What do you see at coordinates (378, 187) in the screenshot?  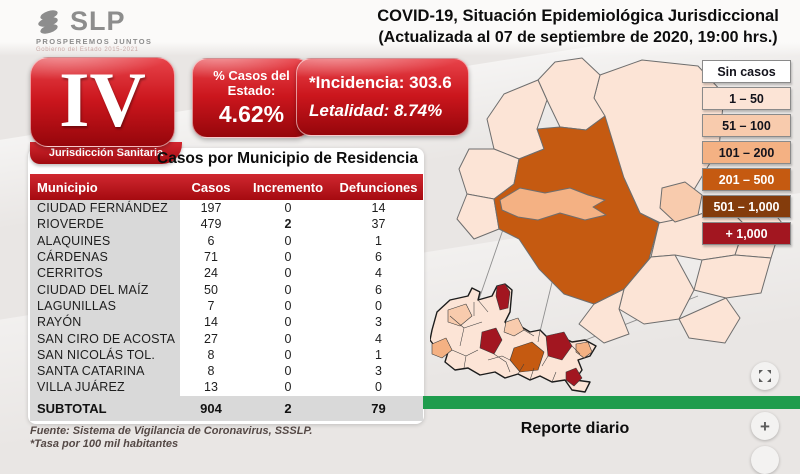 I see `column-header-defunciones: Defunciones` at bounding box center [378, 187].